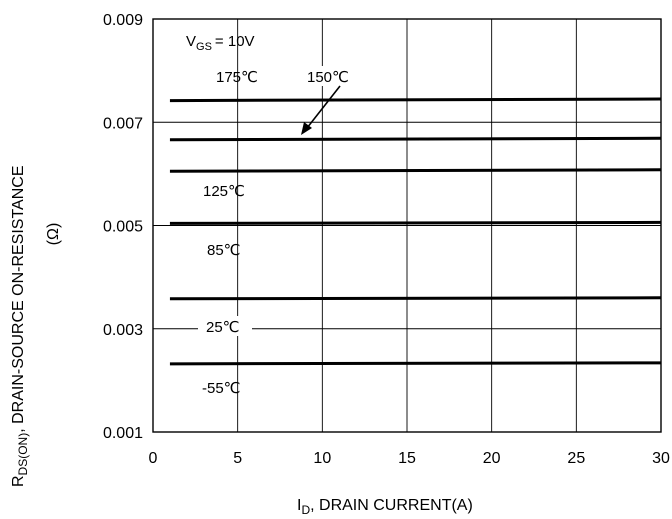 This screenshot has height=519, width=672. I want to click on x-tick-label: 15, so click(407, 458).